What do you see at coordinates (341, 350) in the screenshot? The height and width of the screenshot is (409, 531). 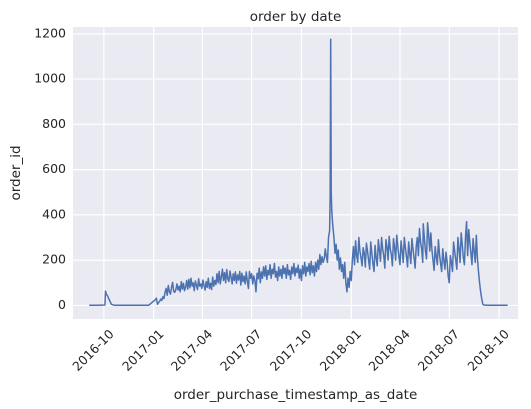 I see `x-tick-label: 2018-01` at bounding box center [341, 350].